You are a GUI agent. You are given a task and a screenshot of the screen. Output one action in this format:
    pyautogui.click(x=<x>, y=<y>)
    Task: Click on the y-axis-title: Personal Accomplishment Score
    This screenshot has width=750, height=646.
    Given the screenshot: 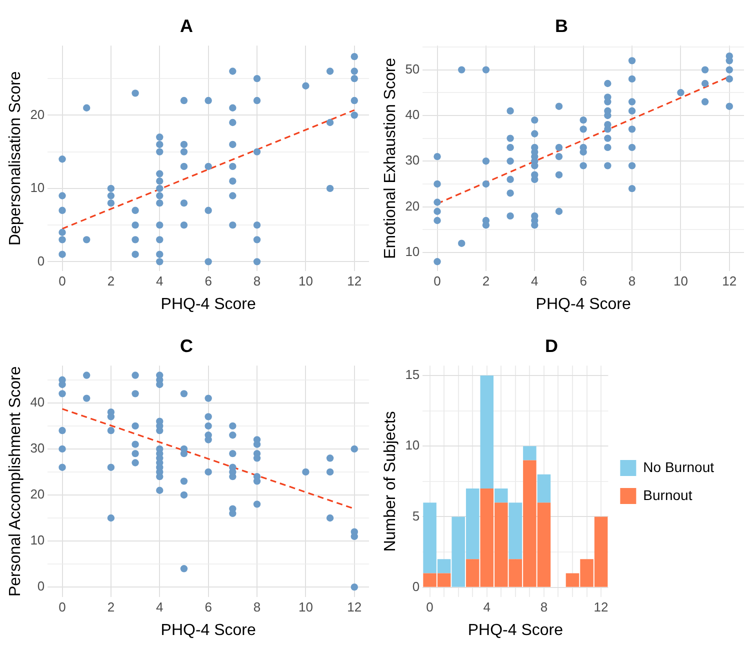 What is the action you would take?
    pyautogui.click(x=15, y=481)
    